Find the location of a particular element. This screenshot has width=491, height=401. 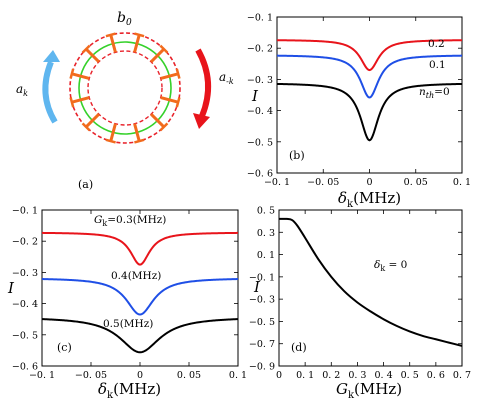

x-tick-label: 0. 3 is located at coordinates (357, 375).